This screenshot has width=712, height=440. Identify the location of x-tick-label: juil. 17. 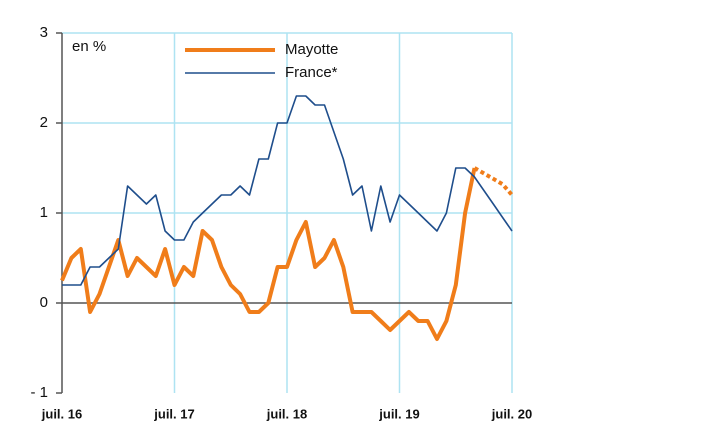
(173, 413).